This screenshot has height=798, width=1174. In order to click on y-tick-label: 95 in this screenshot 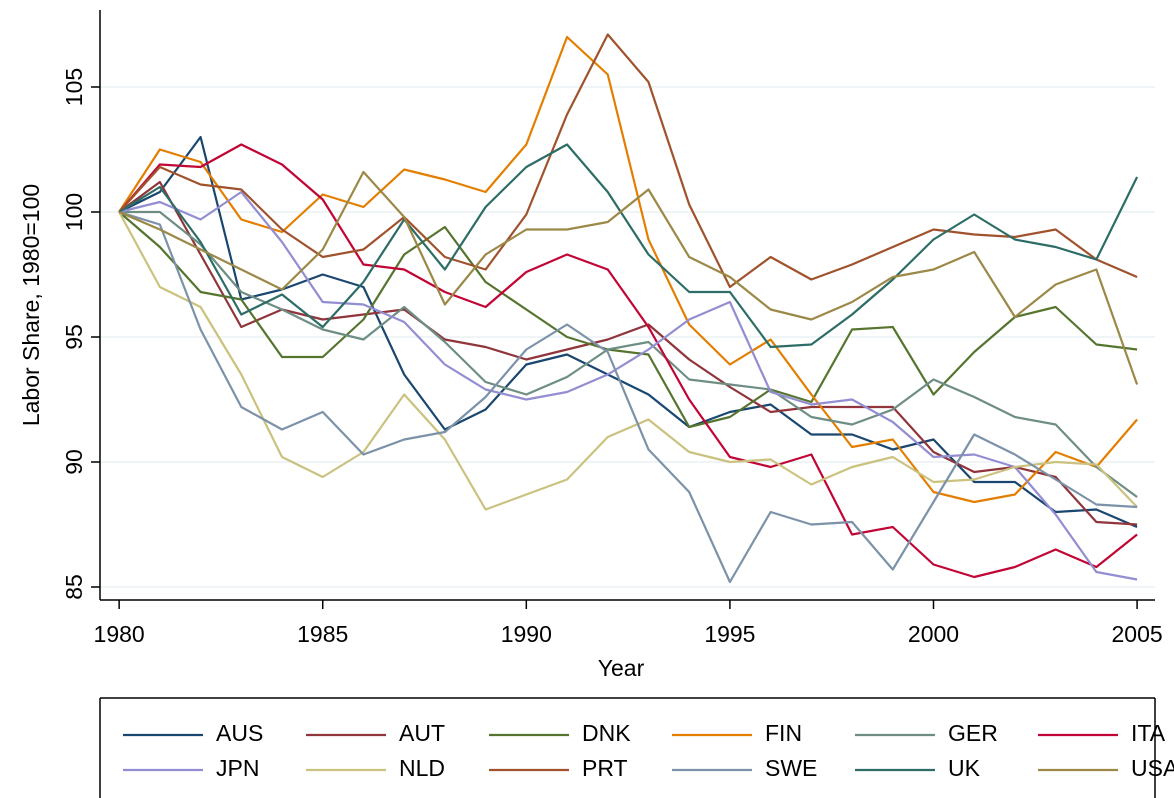, I will do `click(74, 337)`.